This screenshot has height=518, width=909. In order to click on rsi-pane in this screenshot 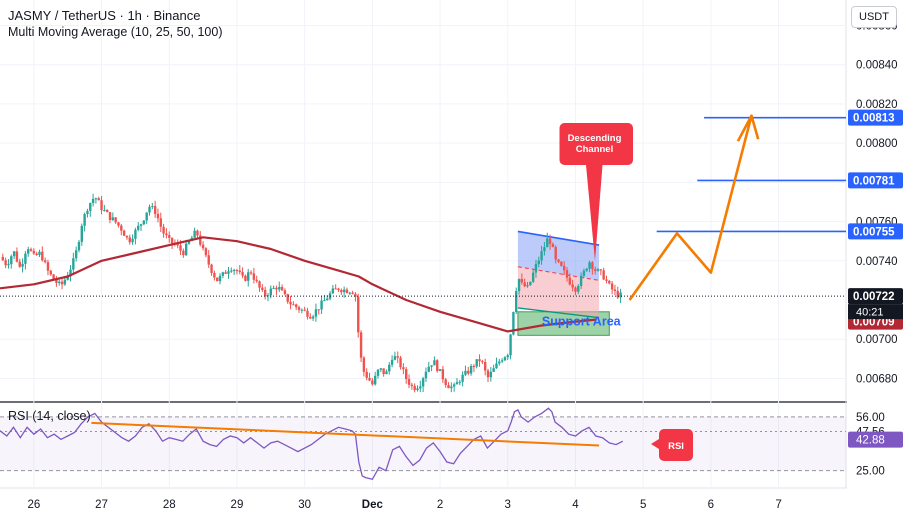, I will do `click(423, 444)`.